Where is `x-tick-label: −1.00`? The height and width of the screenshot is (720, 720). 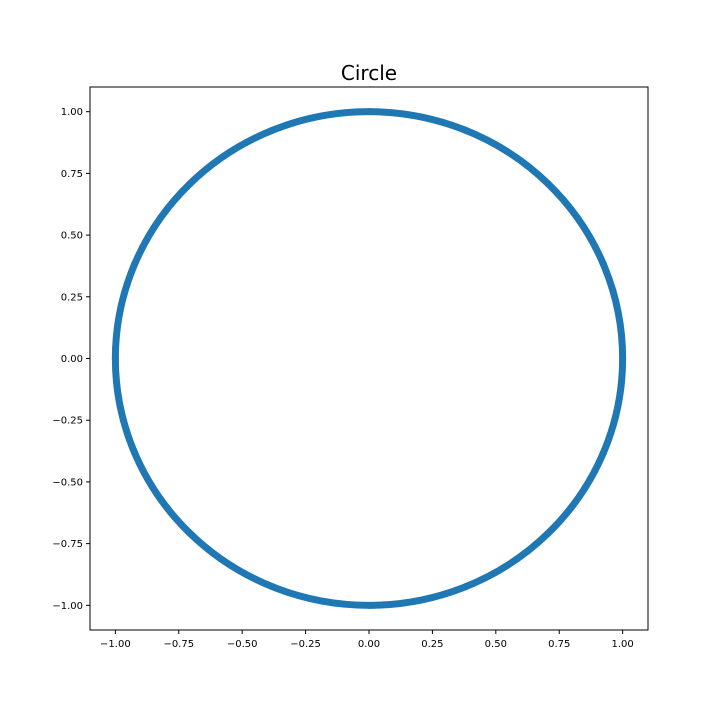 x-tick-label: −1.00 is located at coordinates (115, 644).